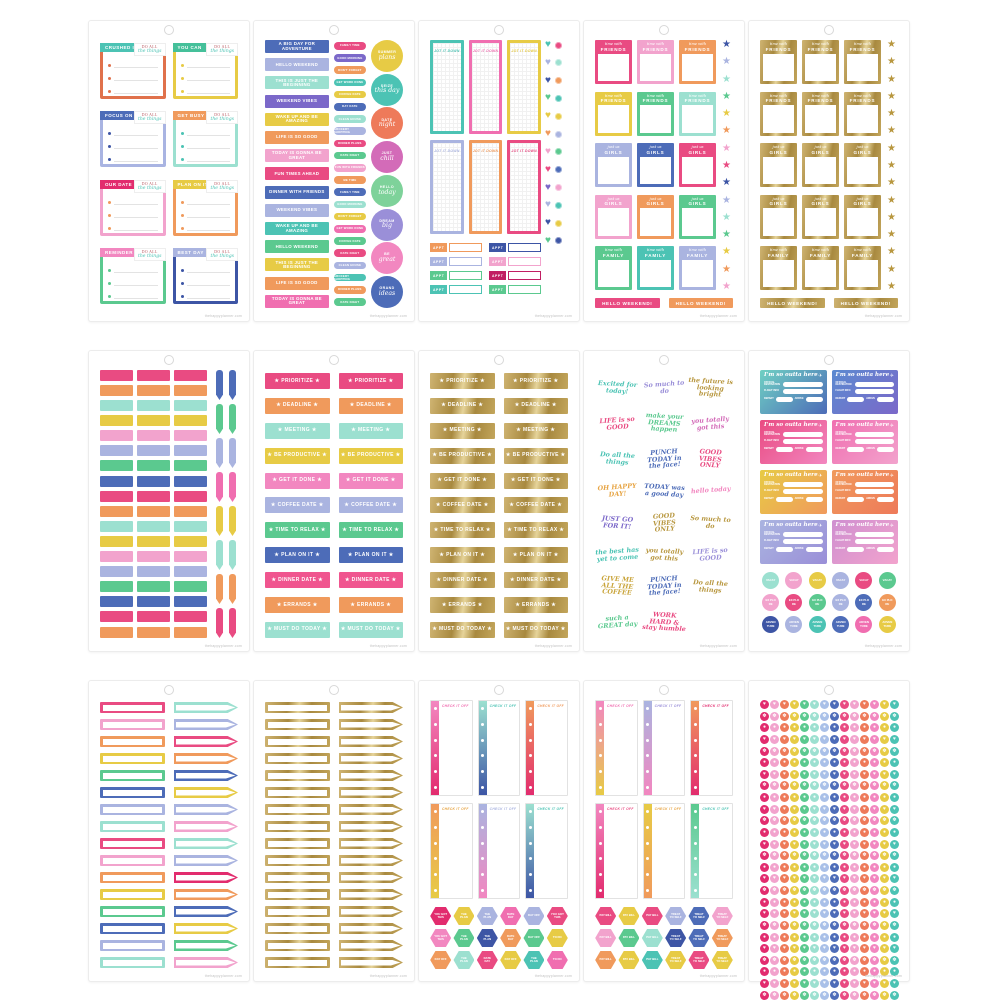  What do you see at coordinates (297, 265) in the screenshot?
I see `phrase-strip: THIS IS JUST THE BEGINNING` at bounding box center [297, 265].